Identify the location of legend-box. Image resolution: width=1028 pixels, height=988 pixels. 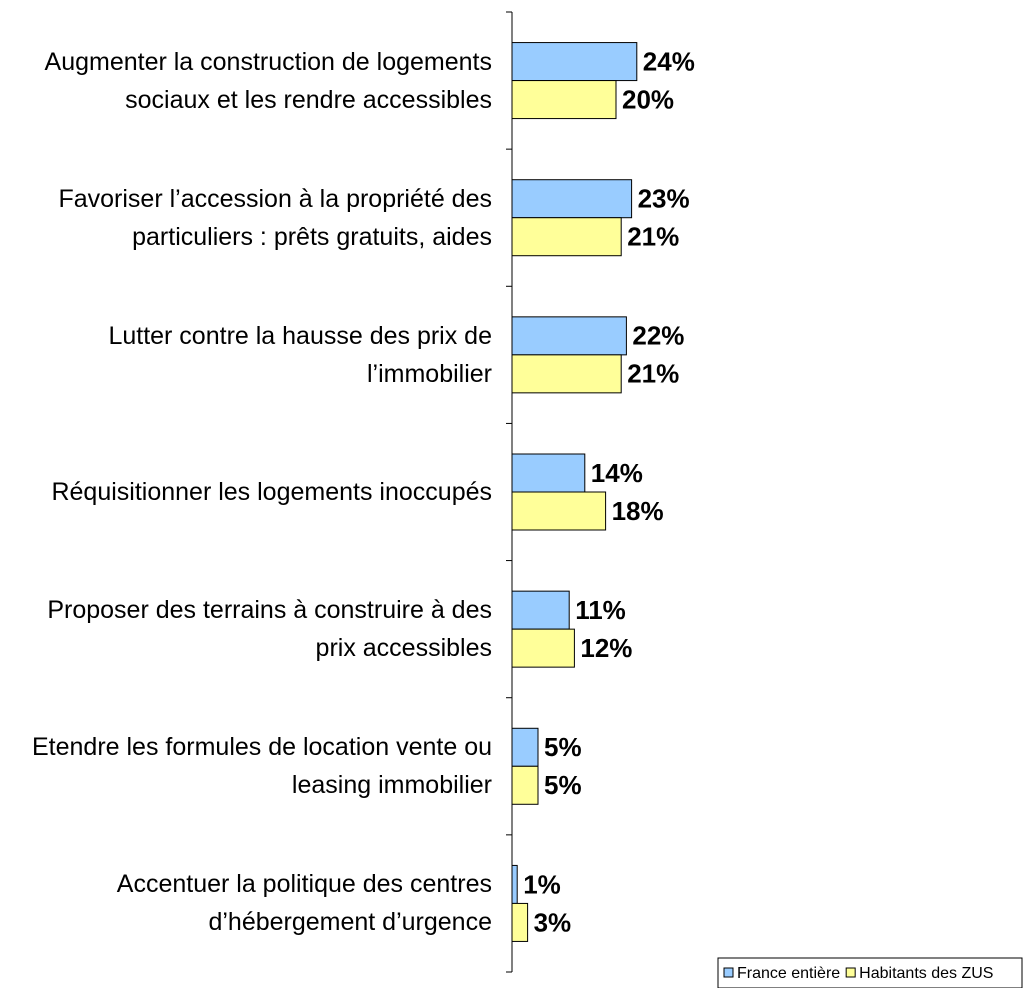
(870, 972).